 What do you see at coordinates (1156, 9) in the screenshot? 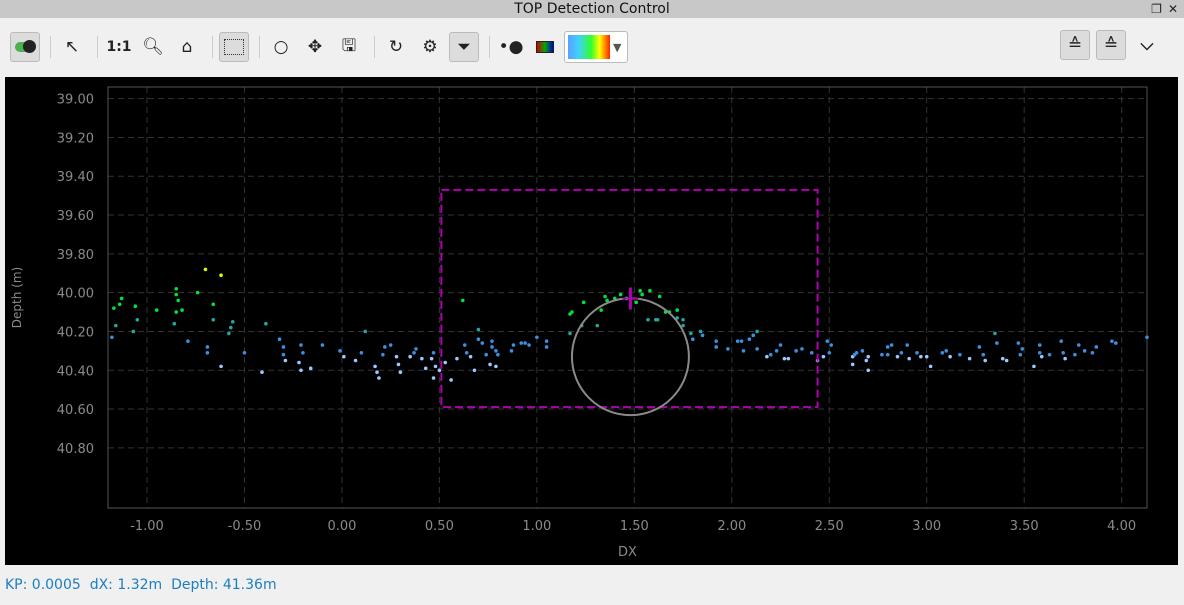
I see `restore-icon: ❐` at bounding box center [1156, 9].